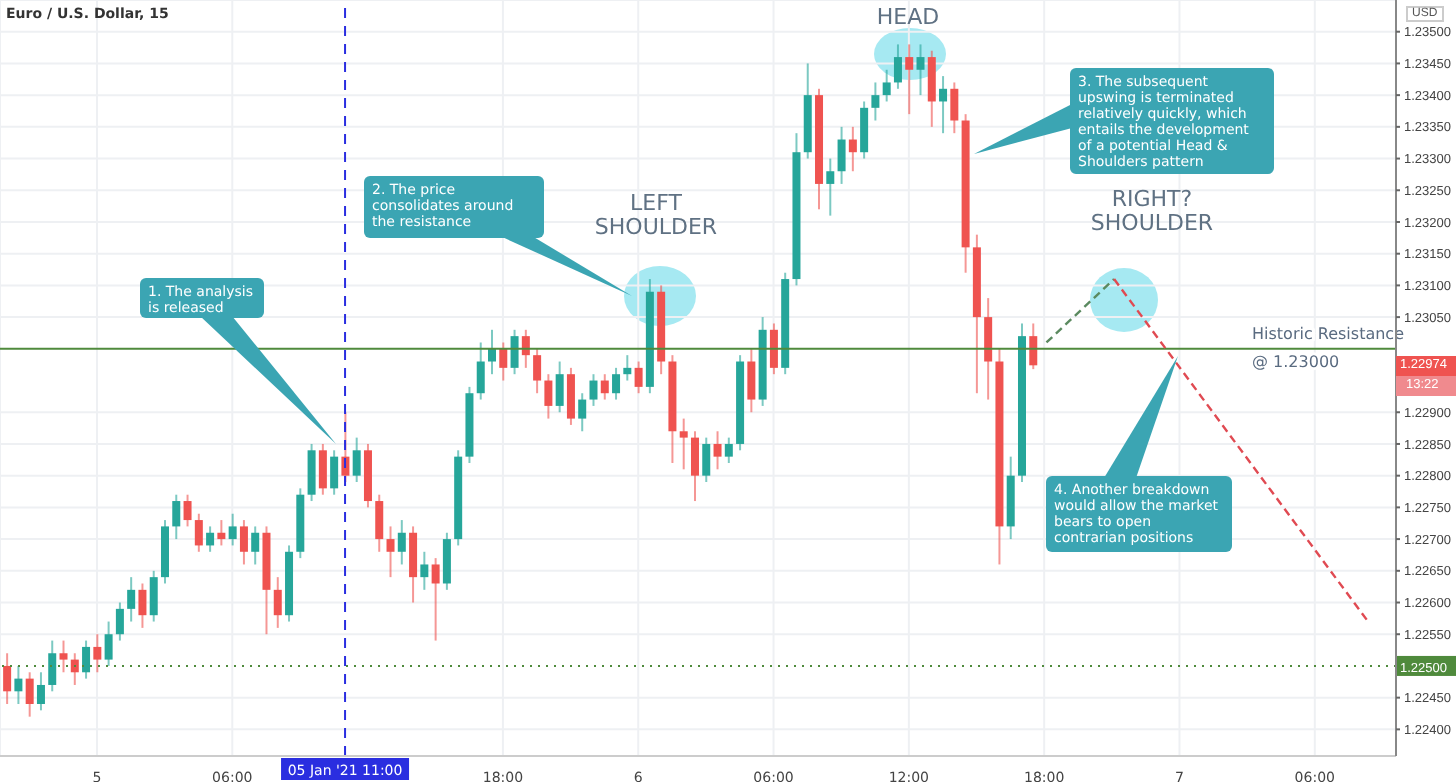  What do you see at coordinates (908, 17) in the screenshot?
I see `annotation: HEAD` at bounding box center [908, 17].